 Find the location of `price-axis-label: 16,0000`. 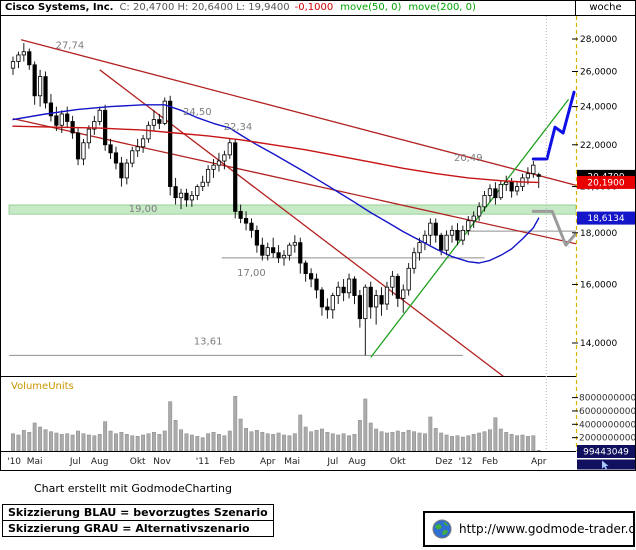

price-axis-label: 16,0000 is located at coordinates (598, 285).